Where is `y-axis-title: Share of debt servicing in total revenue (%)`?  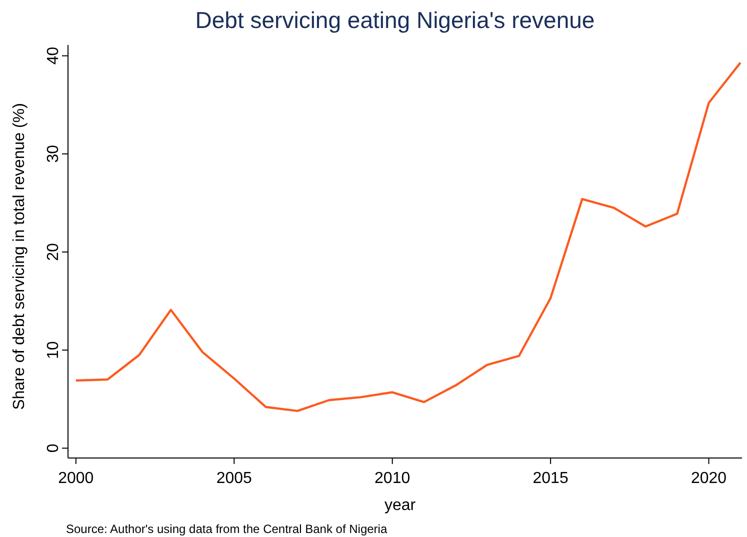
y-axis-title: Share of debt servicing in total revenue (%) is located at coordinates (19, 256).